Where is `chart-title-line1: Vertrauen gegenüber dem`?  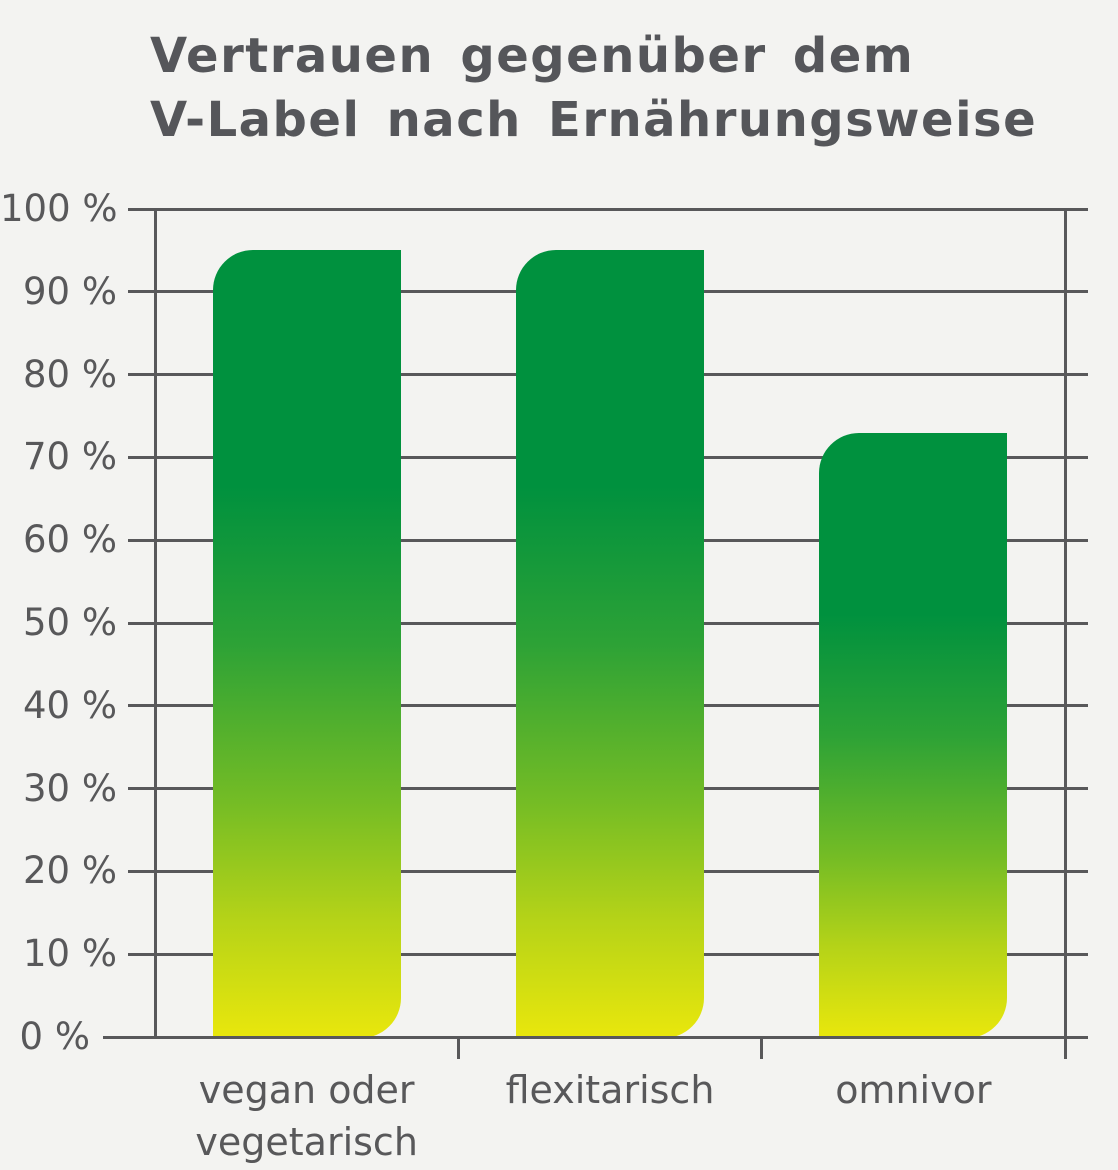
chart-title-line1: Vertrauen gegenüber dem is located at coordinates (532, 56).